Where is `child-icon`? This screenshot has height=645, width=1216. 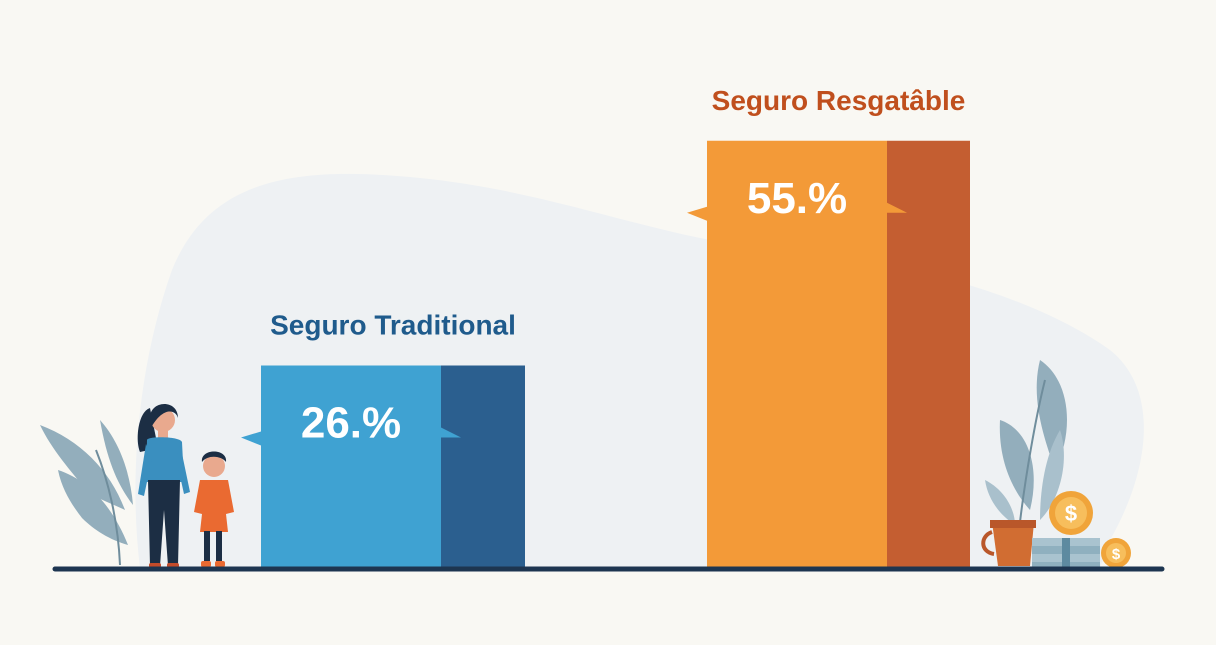 child-icon is located at coordinates (214, 509).